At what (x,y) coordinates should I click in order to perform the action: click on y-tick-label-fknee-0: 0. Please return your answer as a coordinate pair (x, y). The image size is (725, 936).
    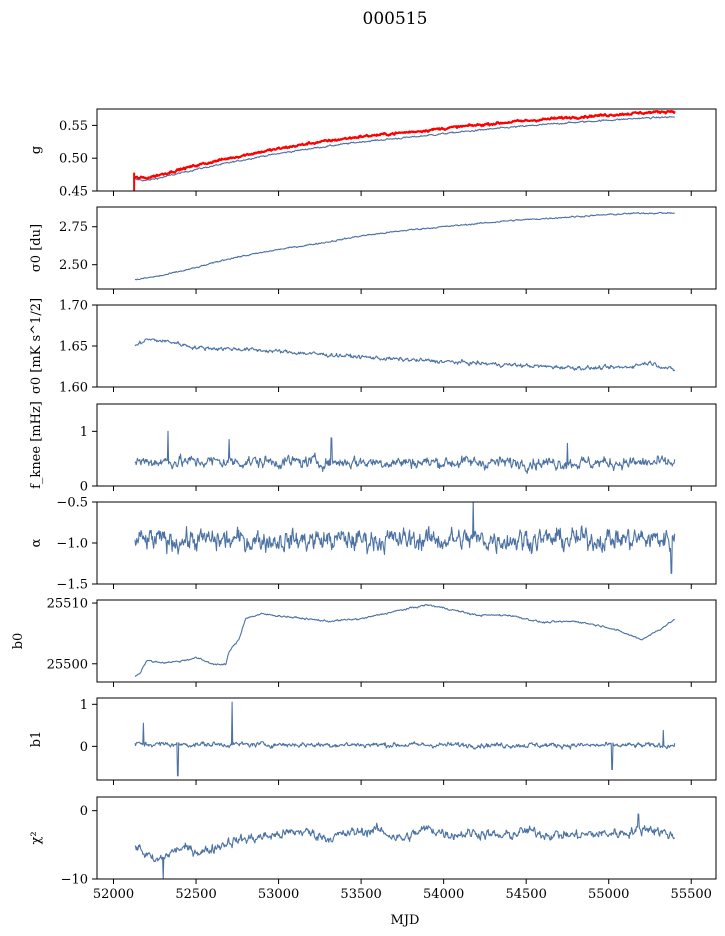
    Looking at the image, I should click on (84, 487).